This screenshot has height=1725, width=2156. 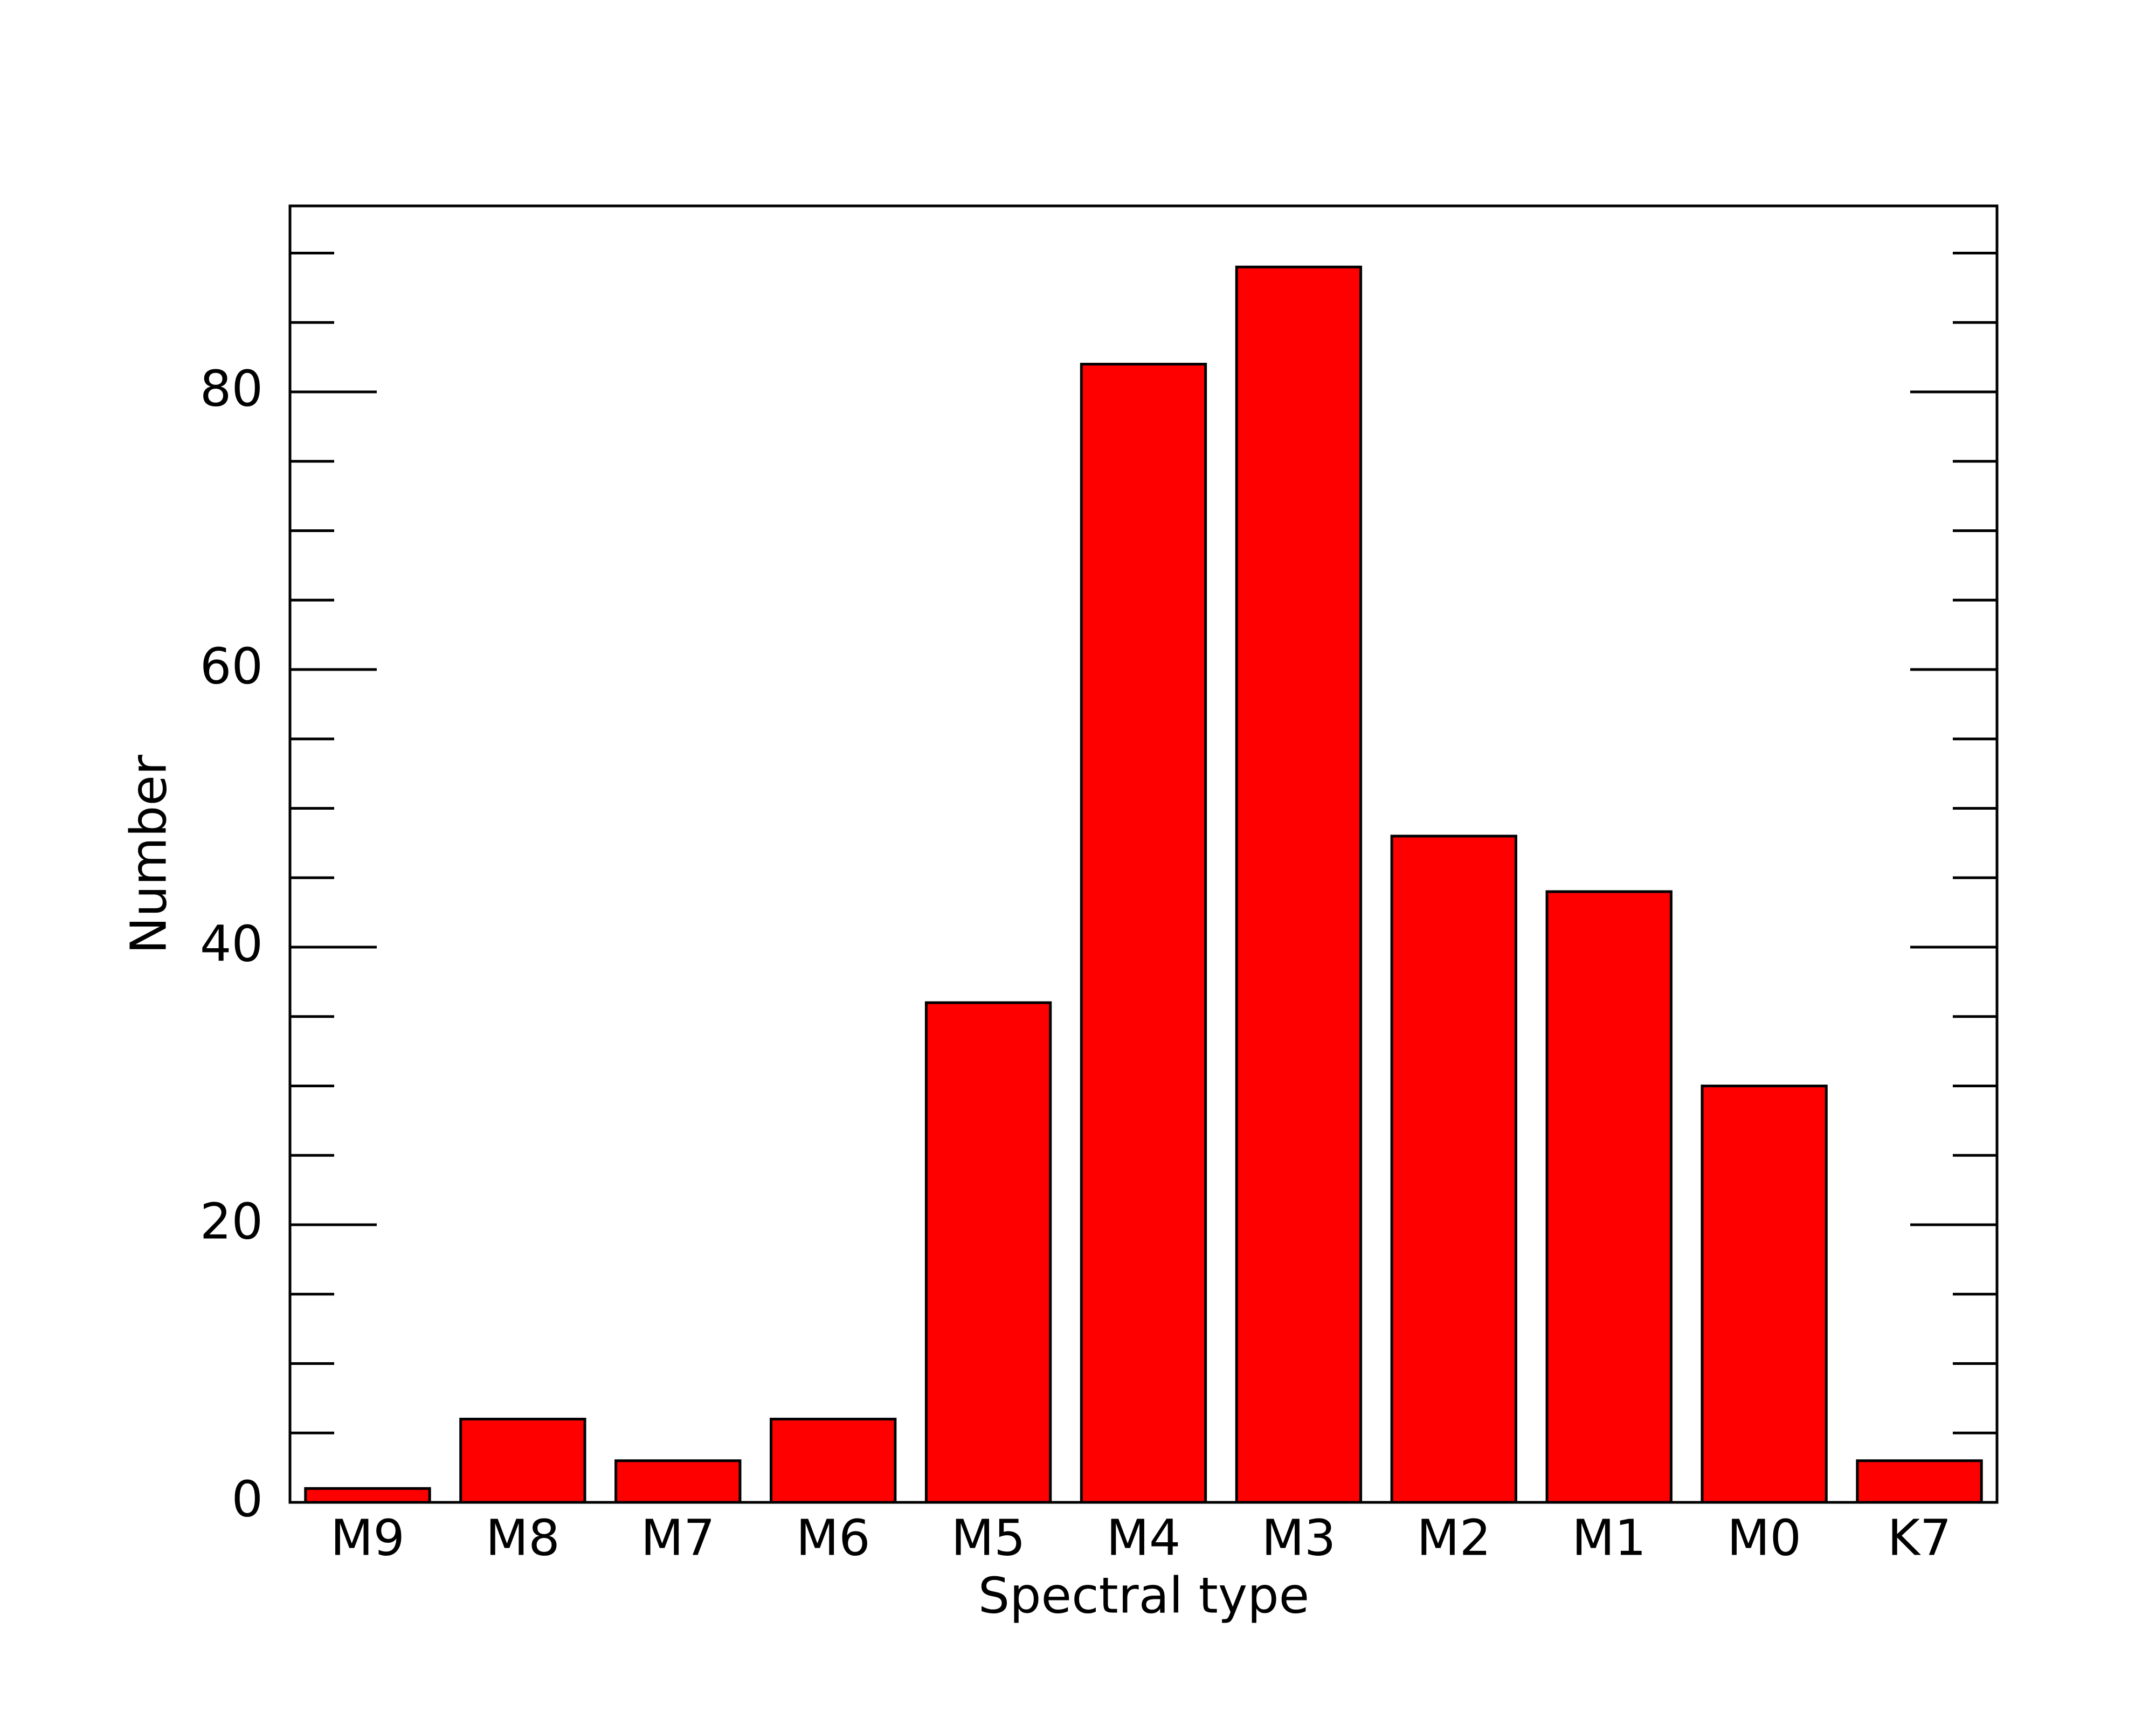 I want to click on x-tick-label: M8, so click(x=523, y=1538).